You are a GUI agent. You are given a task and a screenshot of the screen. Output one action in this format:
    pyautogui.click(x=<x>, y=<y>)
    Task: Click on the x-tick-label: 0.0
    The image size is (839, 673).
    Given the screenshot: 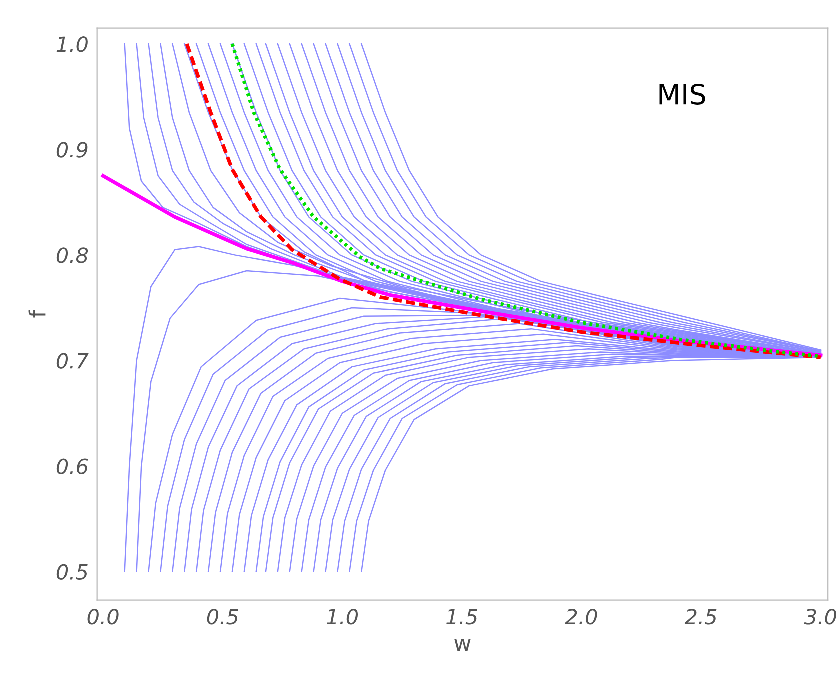 What is the action you would take?
    pyautogui.click(x=103, y=617)
    